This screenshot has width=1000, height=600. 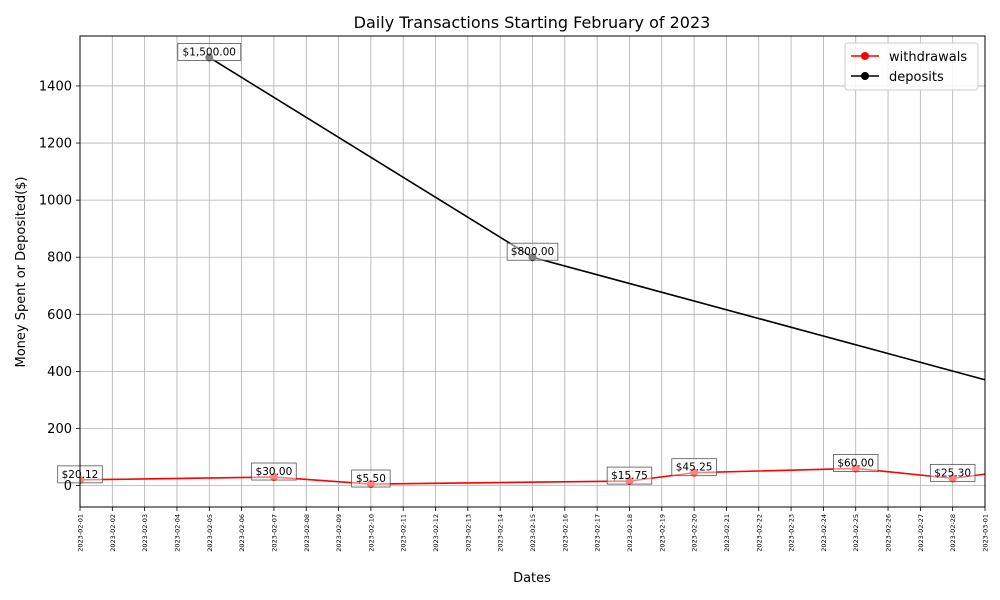 I want to click on data-label: $1,500.00, so click(x=209, y=52).